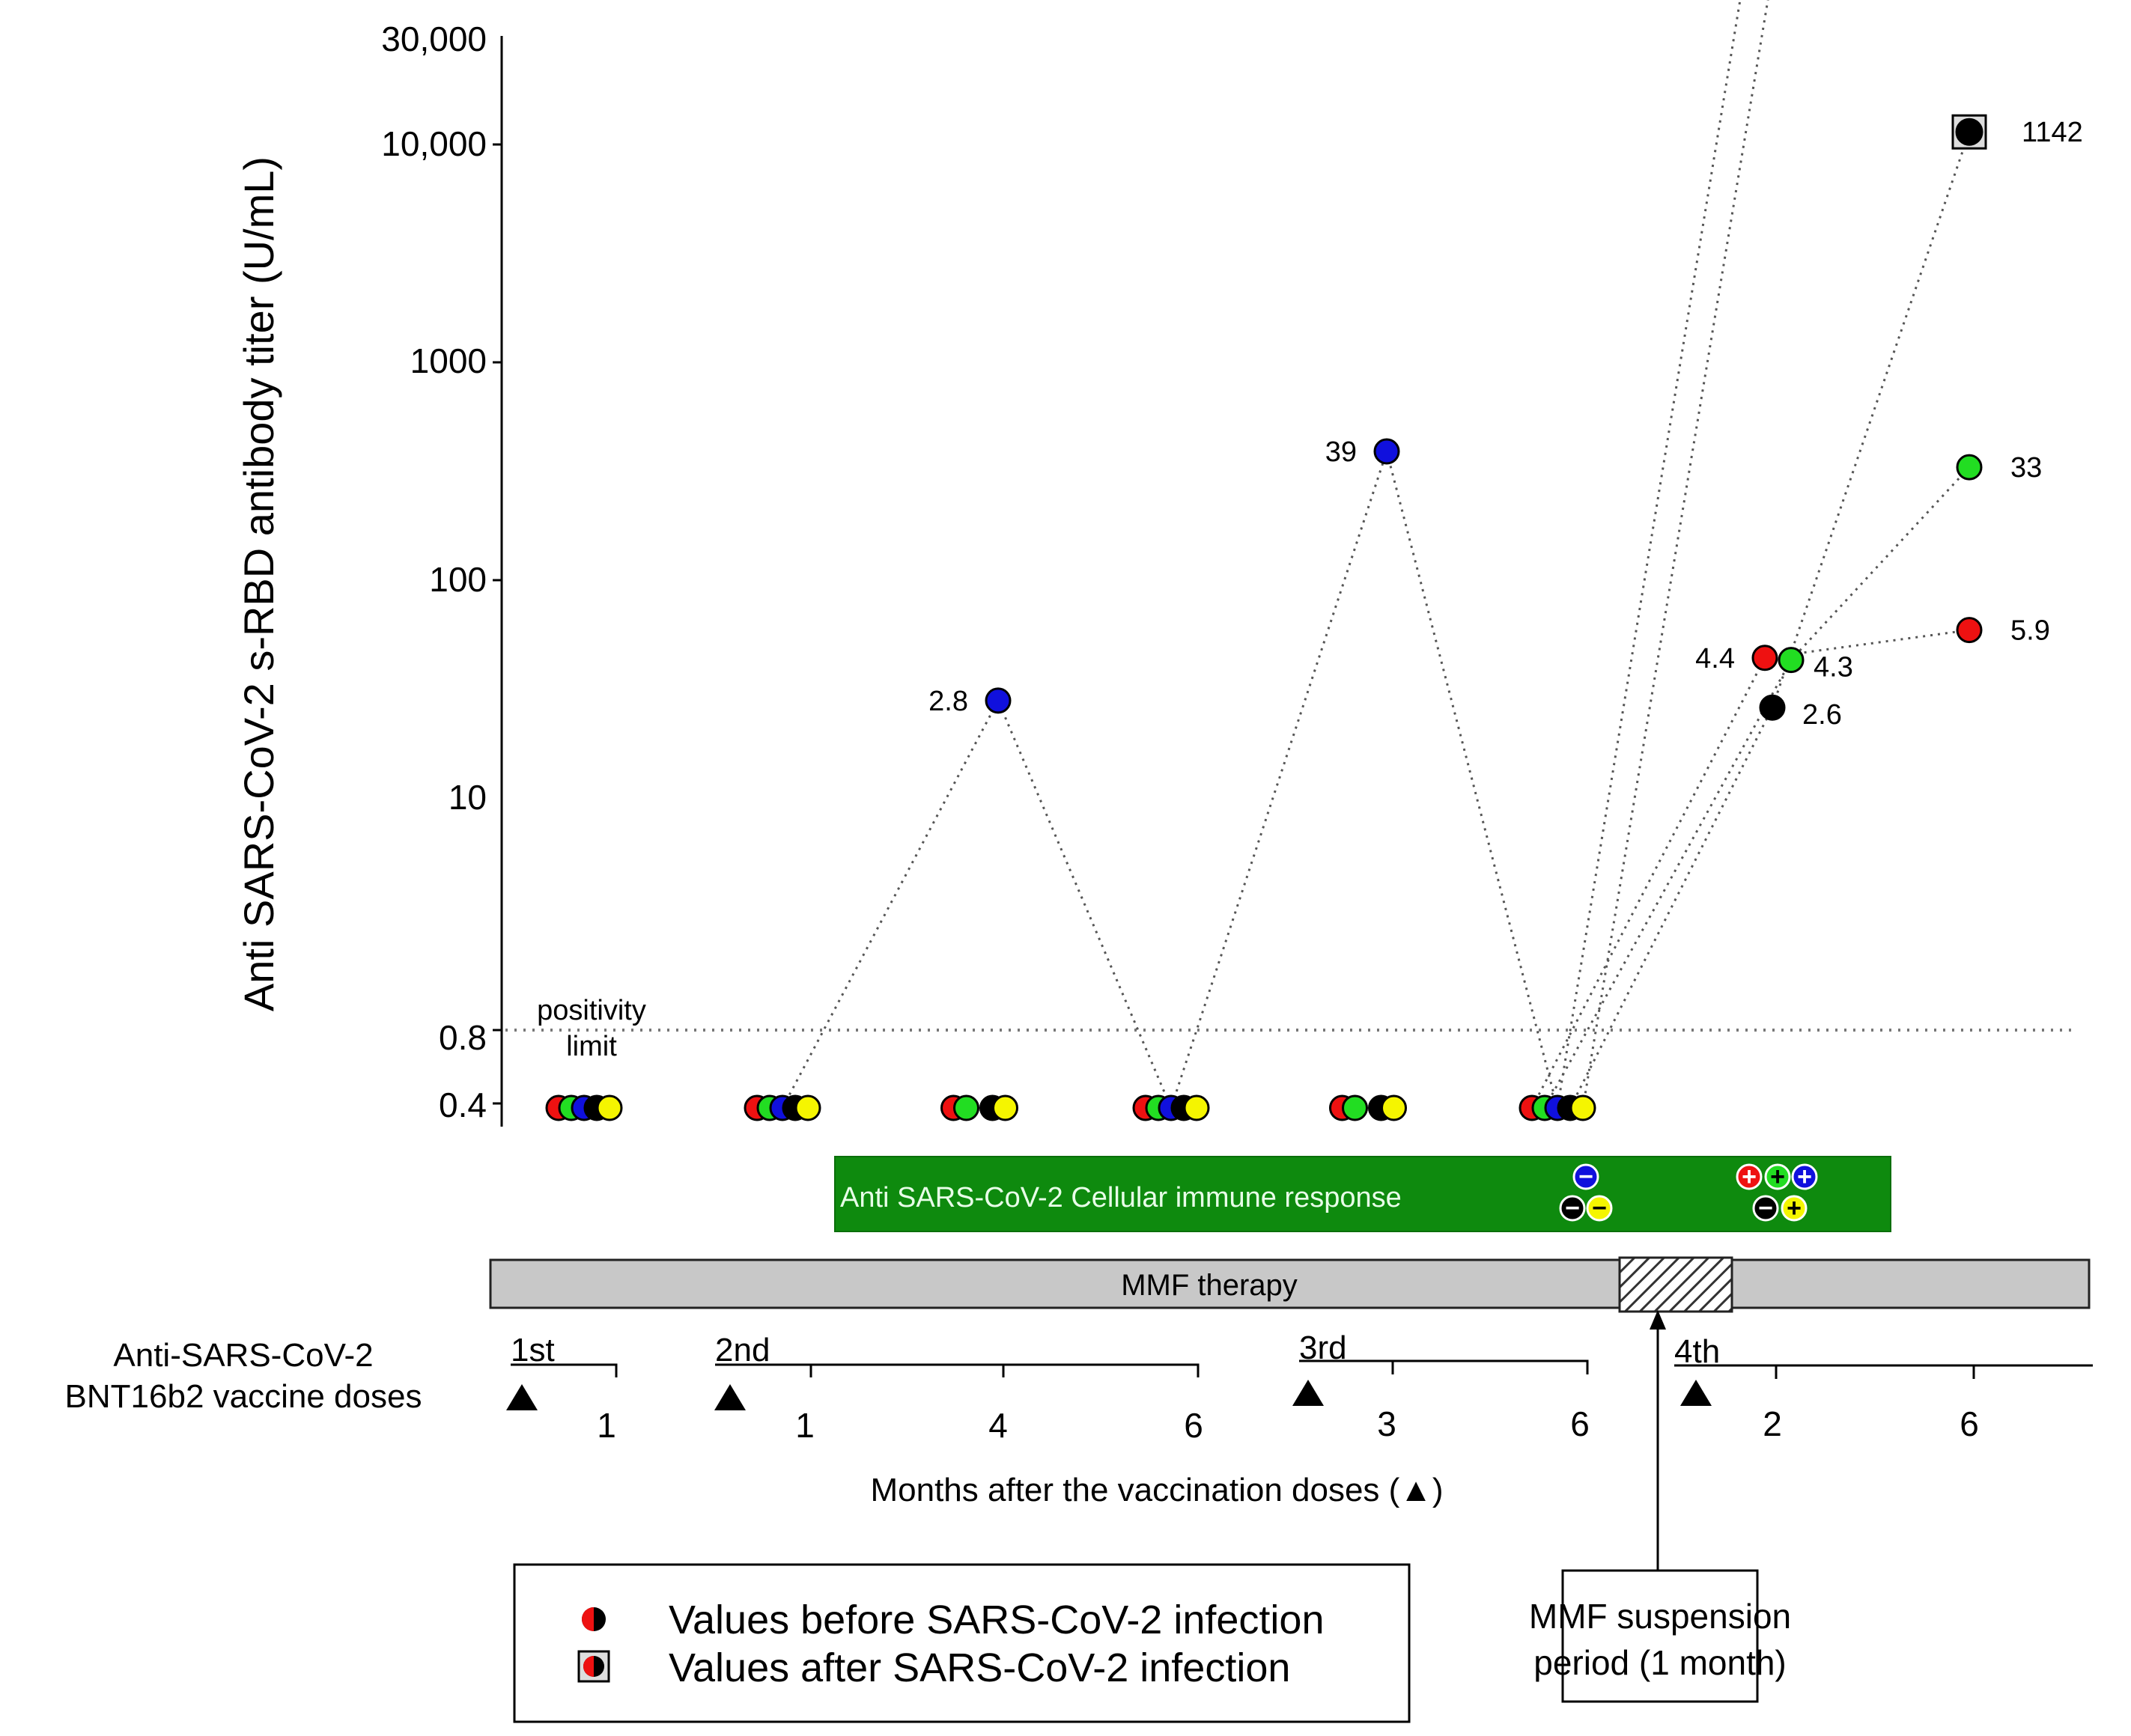  Describe the element at coordinates (591, 1046) in the screenshot. I see `positivity-label-limit: limit` at that location.